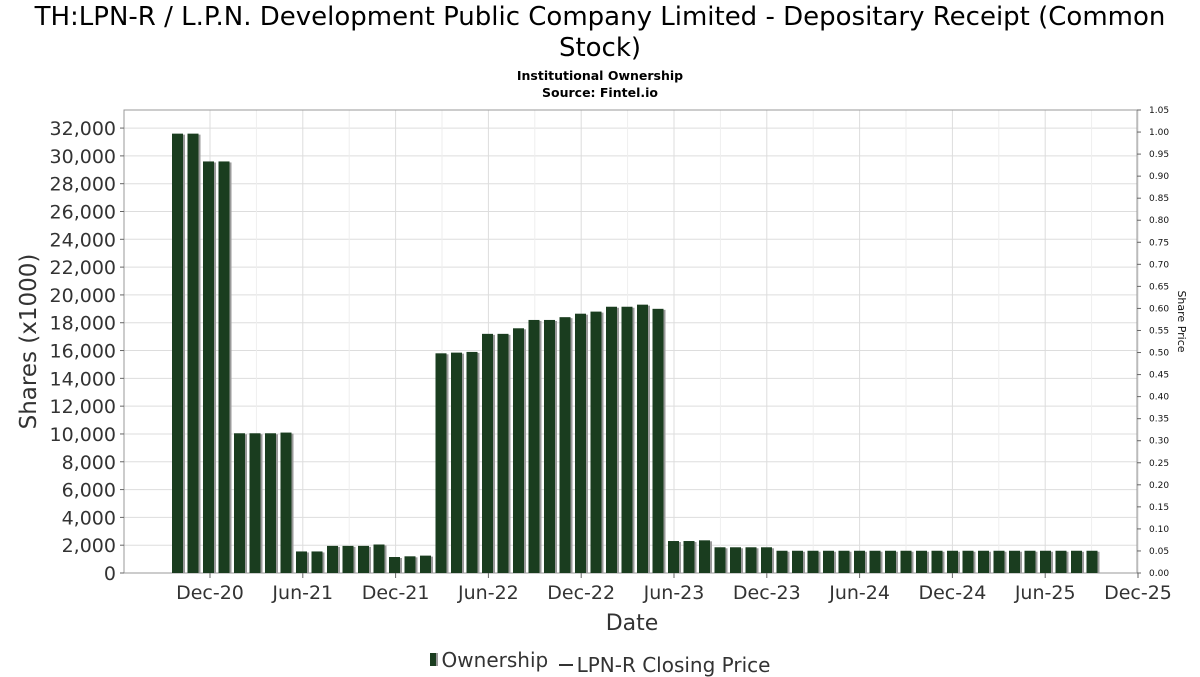 This screenshot has height=677, width=1200. I want to click on y2-tick-label: 0.45, so click(1159, 376).